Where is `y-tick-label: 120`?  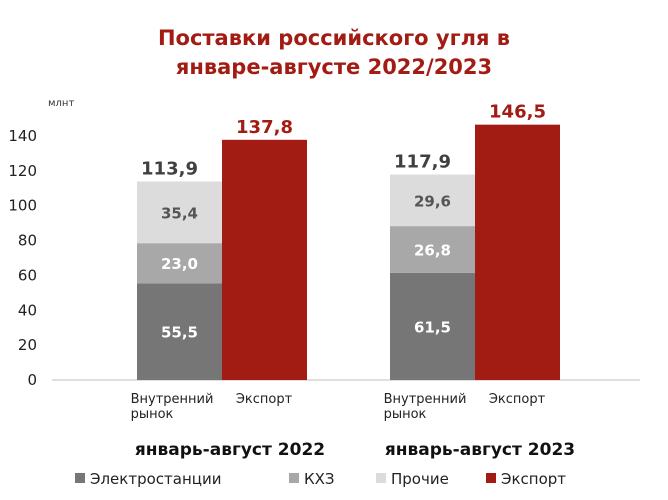 y-tick-label: 120 is located at coordinates (22, 171).